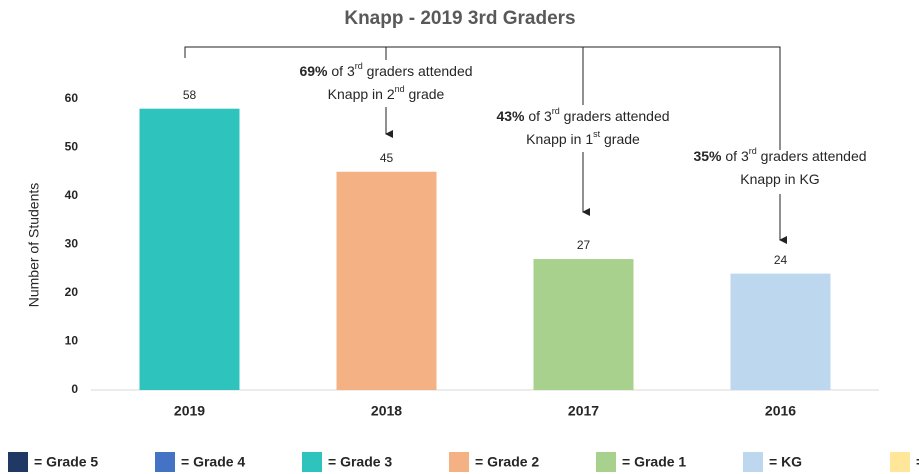 This screenshot has width=919, height=474. What do you see at coordinates (72, 244) in the screenshot?
I see `y-tick-label: 30` at bounding box center [72, 244].